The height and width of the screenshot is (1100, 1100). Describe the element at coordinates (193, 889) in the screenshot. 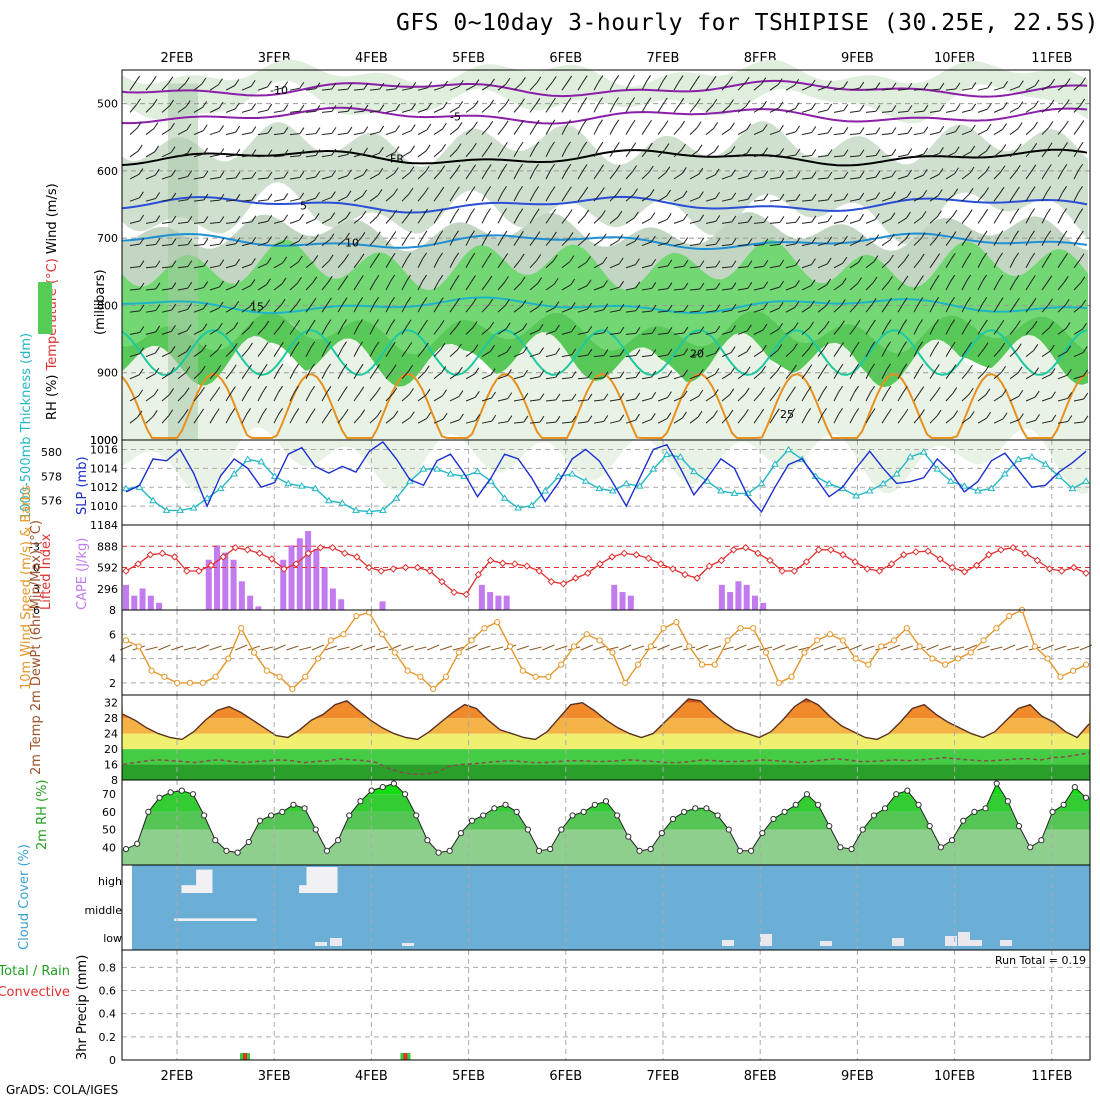

I see `cloud-bar` at that location.